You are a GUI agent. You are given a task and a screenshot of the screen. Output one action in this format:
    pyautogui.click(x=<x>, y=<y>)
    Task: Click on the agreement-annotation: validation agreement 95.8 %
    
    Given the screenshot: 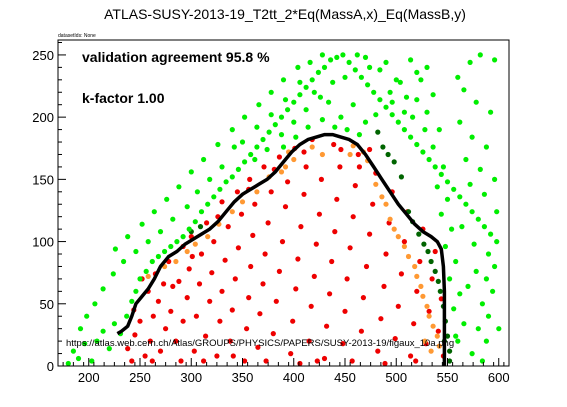 What is the action you would take?
    pyautogui.click(x=176, y=57)
    